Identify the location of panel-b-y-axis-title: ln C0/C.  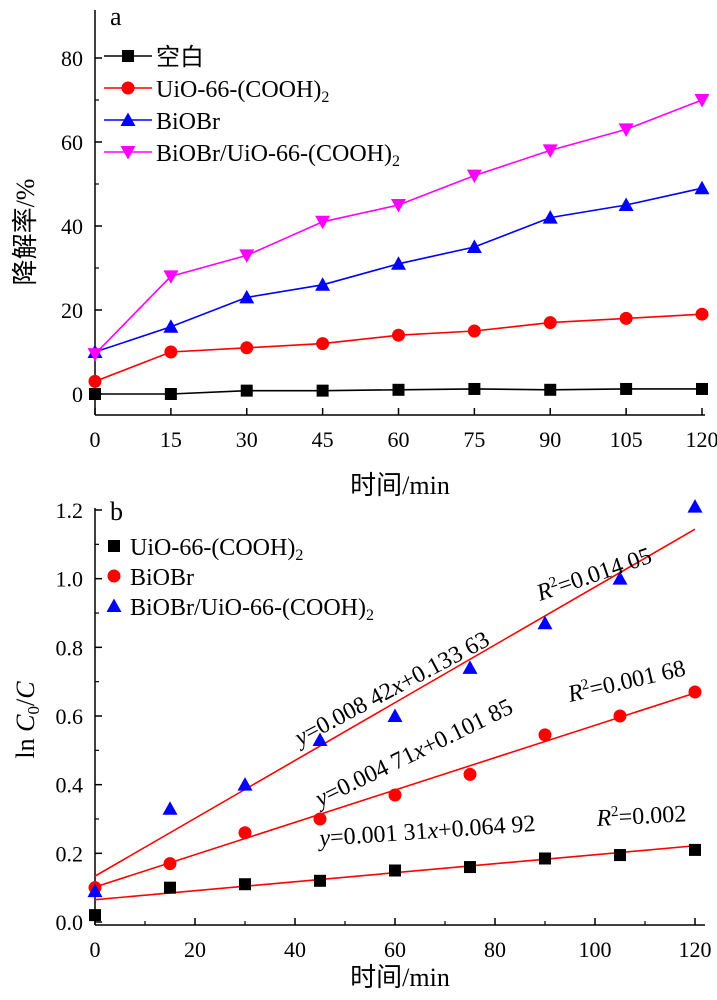
(27, 720).